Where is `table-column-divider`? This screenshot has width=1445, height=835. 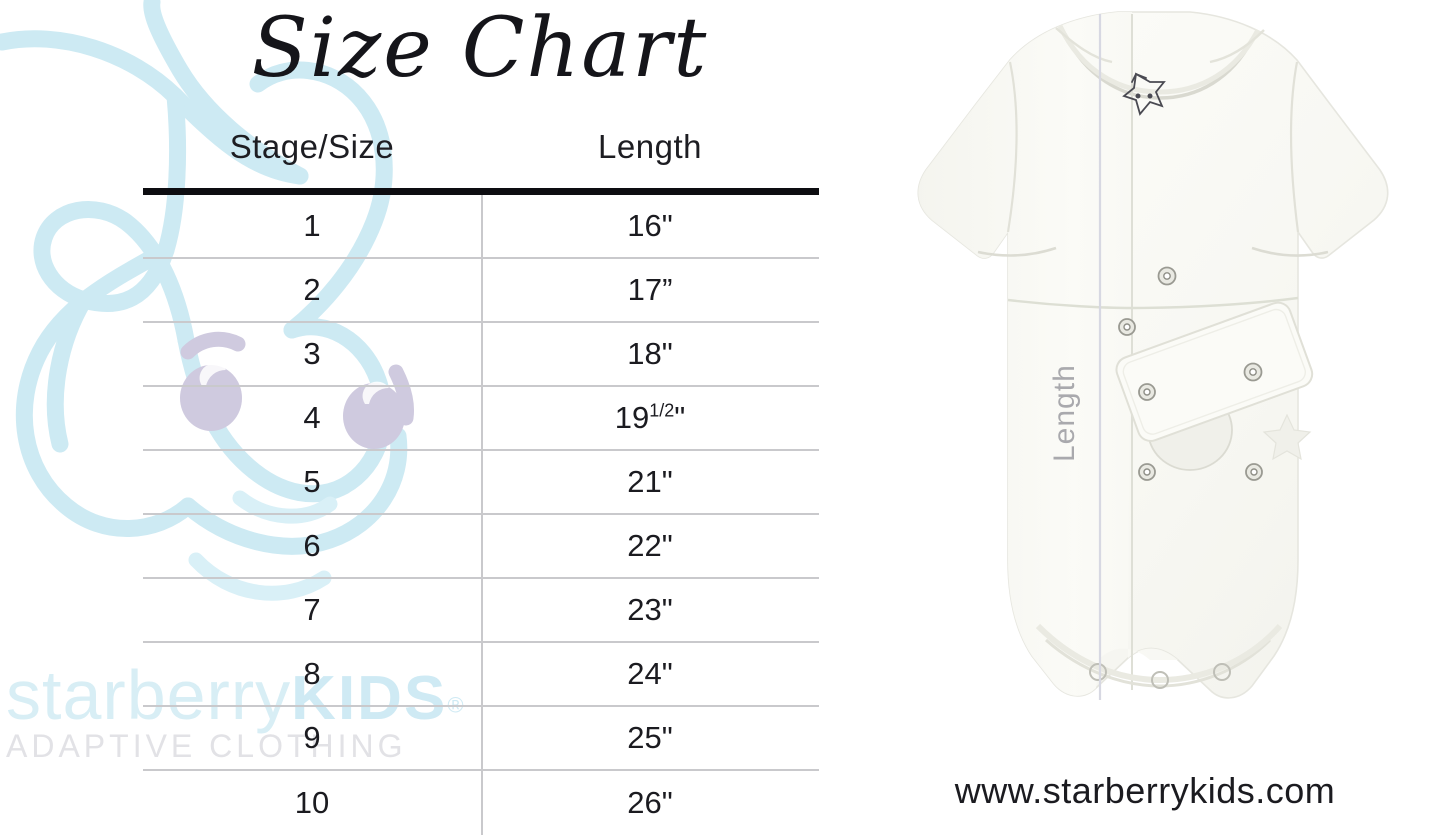 table-column-divider is located at coordinates (482, 515).